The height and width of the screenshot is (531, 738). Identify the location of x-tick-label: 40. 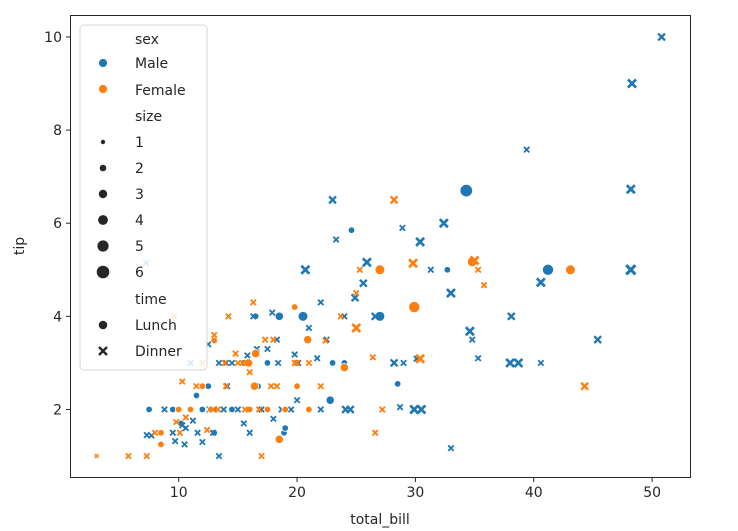
(534, 493).